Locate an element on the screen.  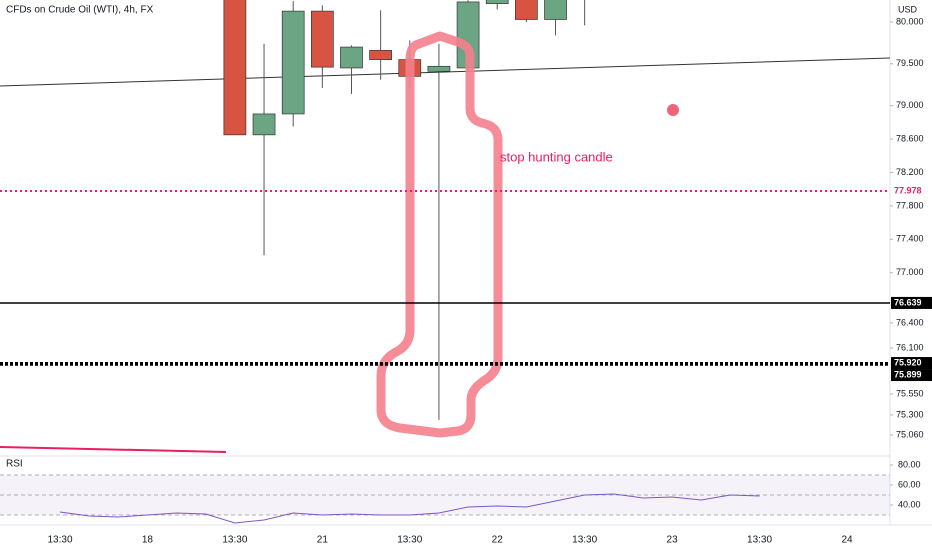
y-tick-label: 78.200 is located at coordinates (910, 172).